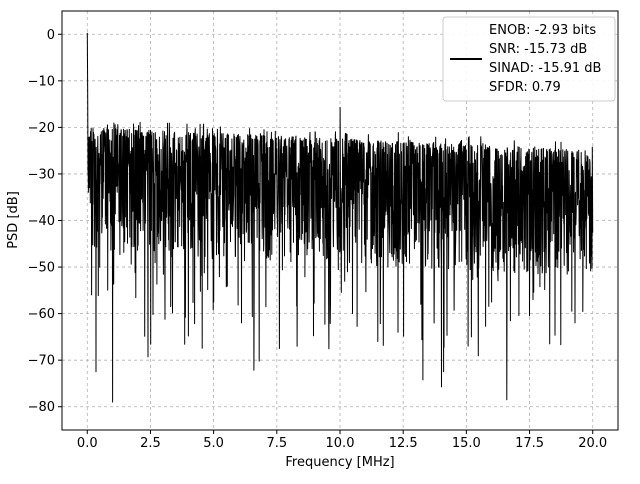 This screenshot has width=640, height=484. I want to click on x-tick-label: 5.0, so click(213, 443).